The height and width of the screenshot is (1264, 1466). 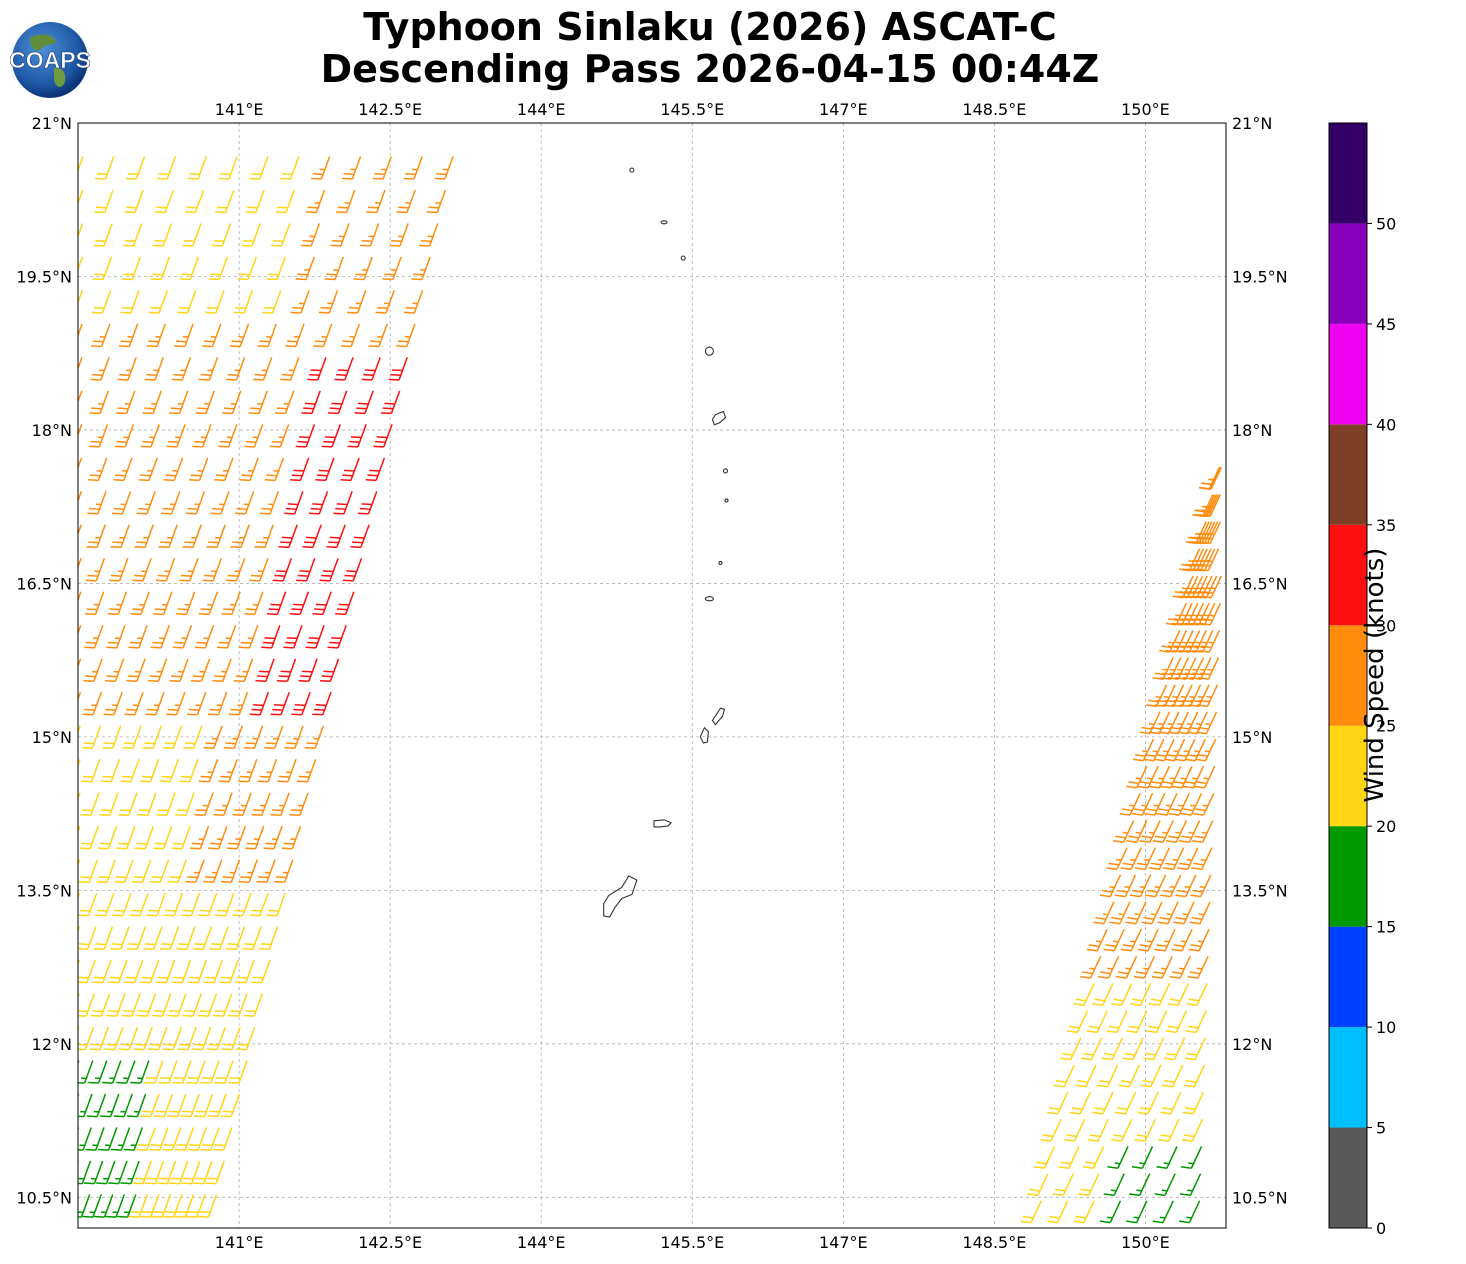 I want to click on lat-tick-label-left: 13.5°N, so click(x=44, y=890).